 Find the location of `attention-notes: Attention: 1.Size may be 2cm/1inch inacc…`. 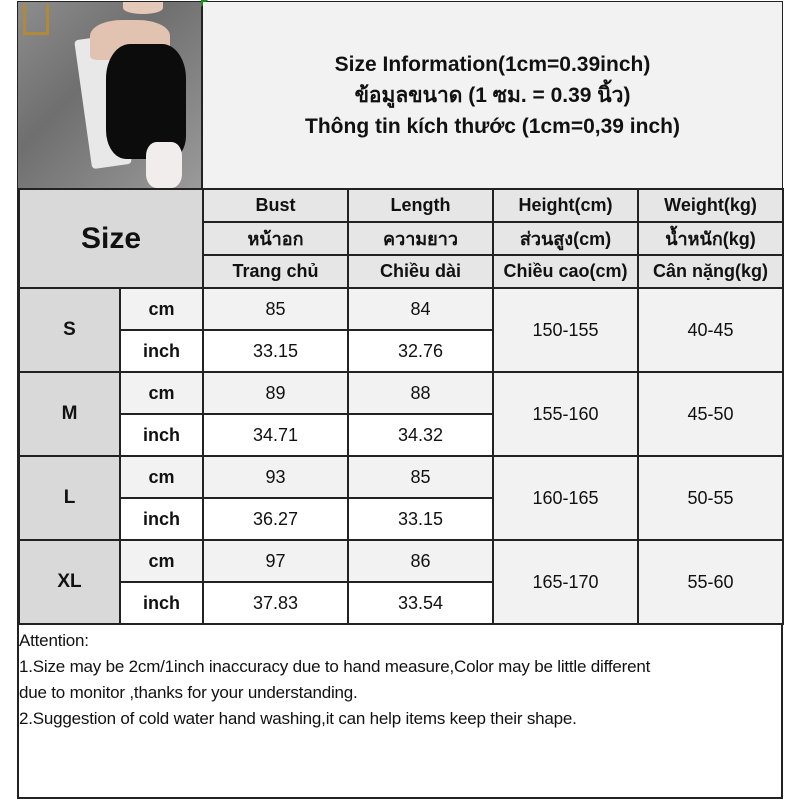

attention-notes: Attention: 1.Size may be 2cm/1inch inacc… is located at coordinates (399, 680).